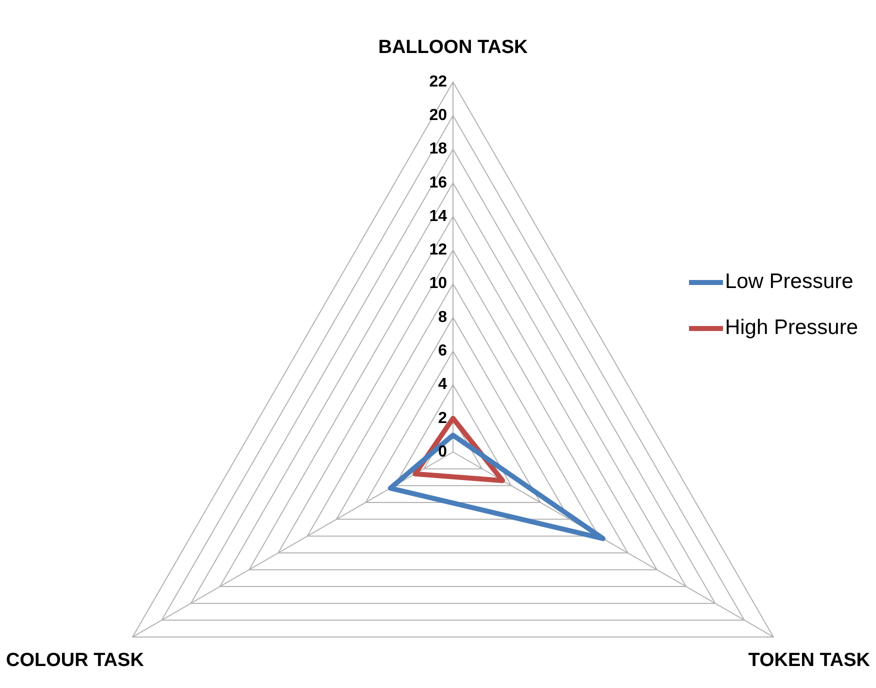  I want to click on y-tick-label: 12, so click(438, 250).